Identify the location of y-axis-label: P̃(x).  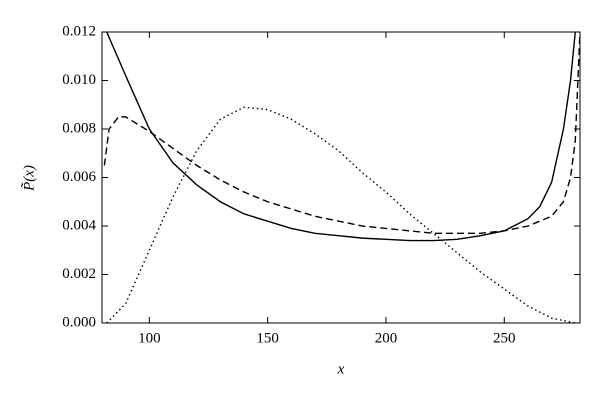
(29, 178).